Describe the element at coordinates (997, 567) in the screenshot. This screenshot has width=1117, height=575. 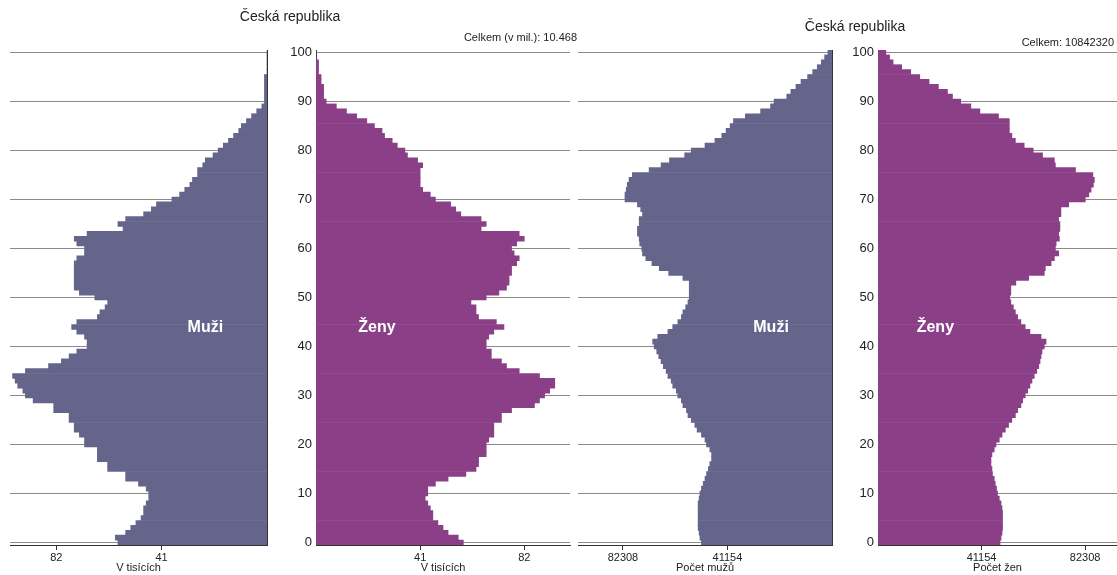
I see `x-axis-title: Počet žen` at that location.